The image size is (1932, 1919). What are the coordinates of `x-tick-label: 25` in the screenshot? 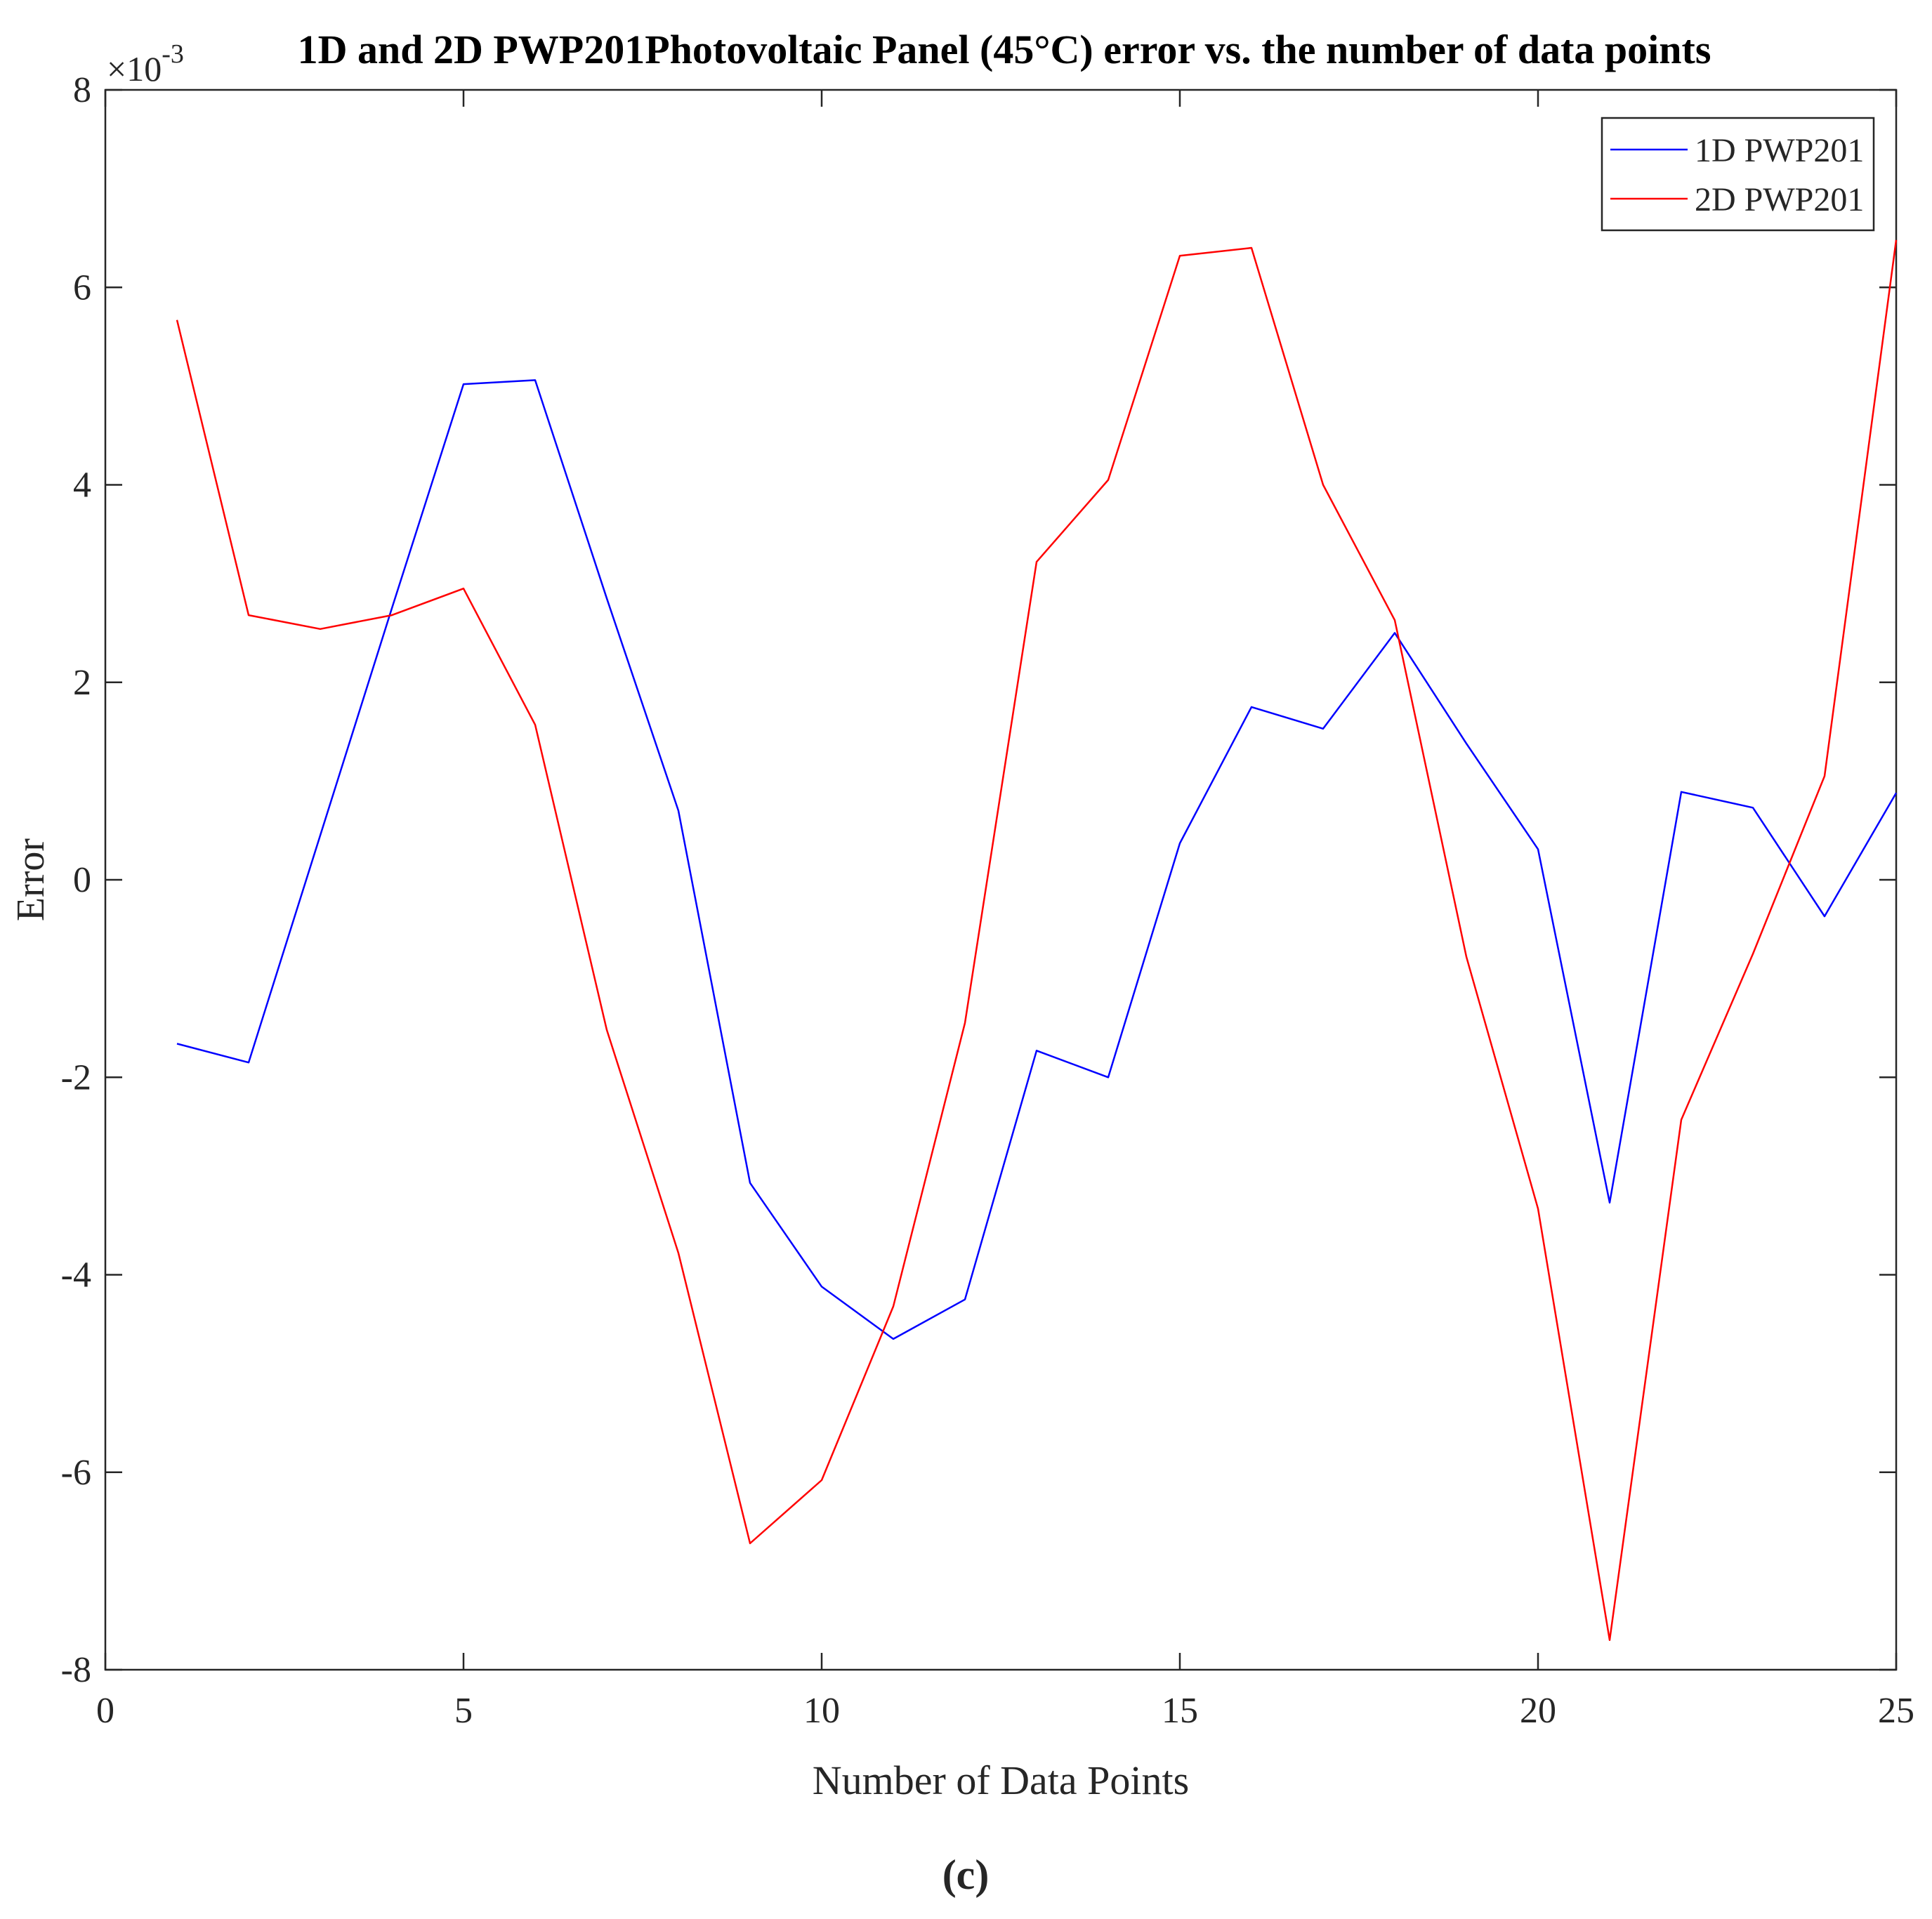 It's located at (1896, 1711).